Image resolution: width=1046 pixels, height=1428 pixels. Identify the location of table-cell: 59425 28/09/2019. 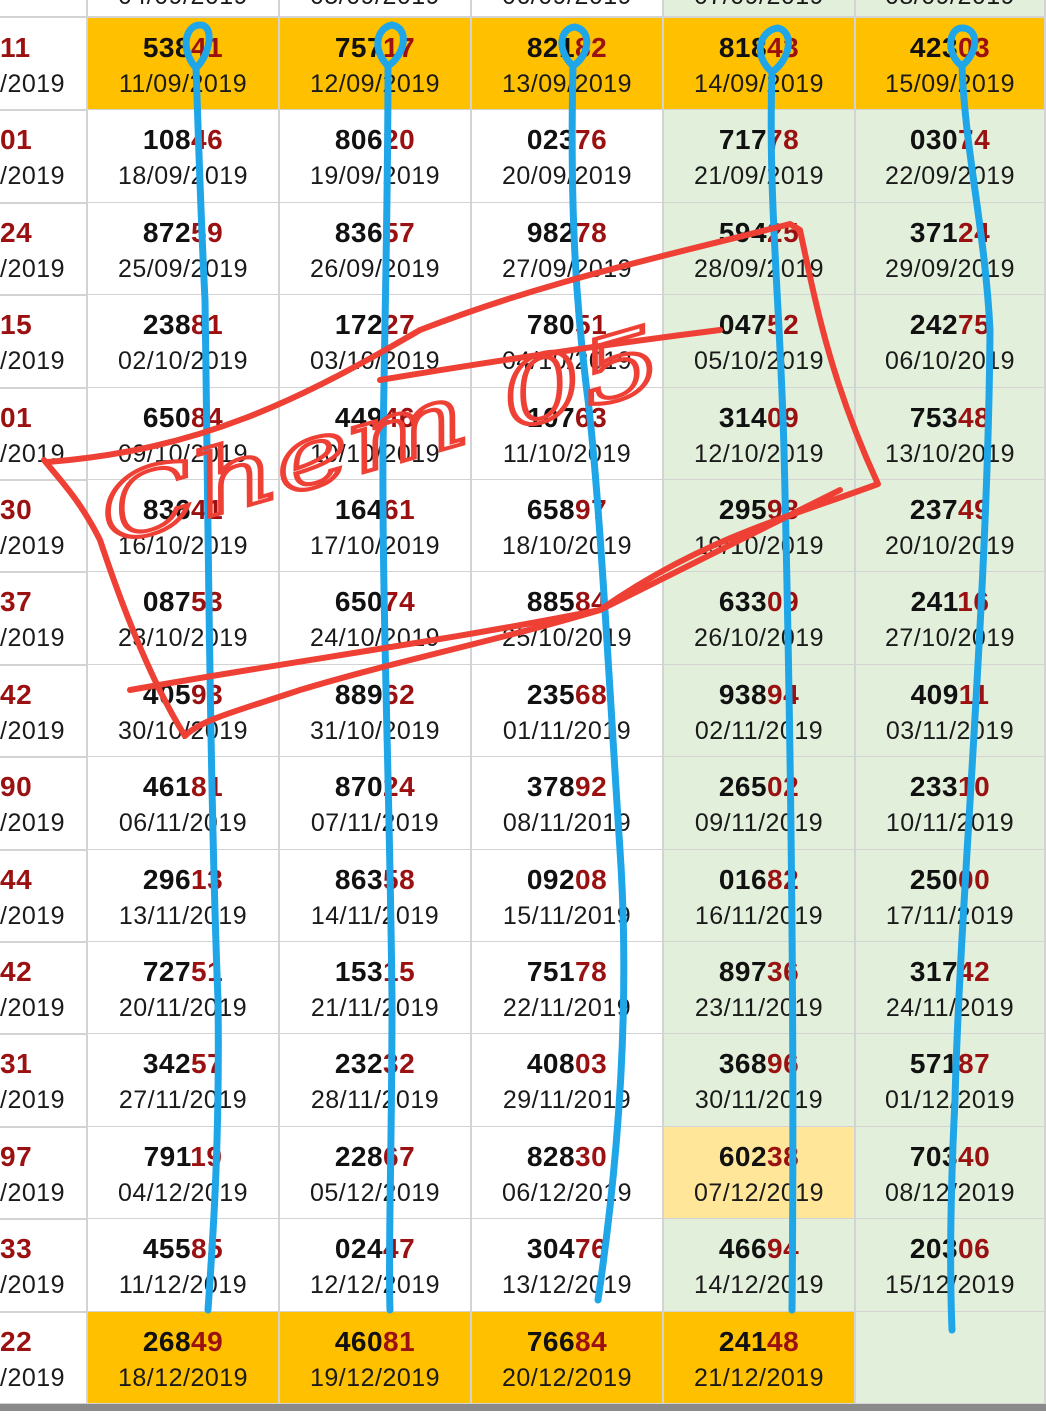
(760, 249).